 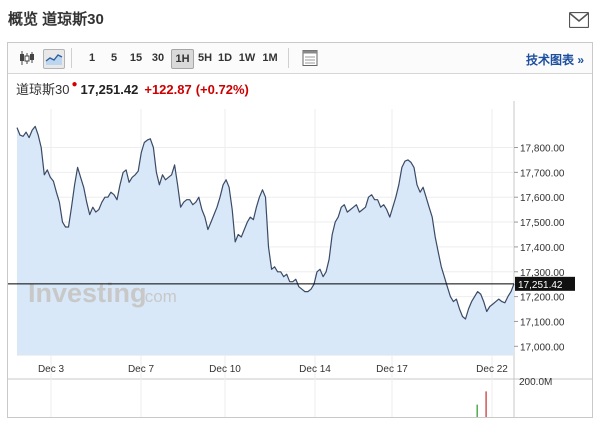 What do you see at coordinates (310, 58) in the screenshot?
I see `chart-settings-icon` at bounding box center [310, 58].